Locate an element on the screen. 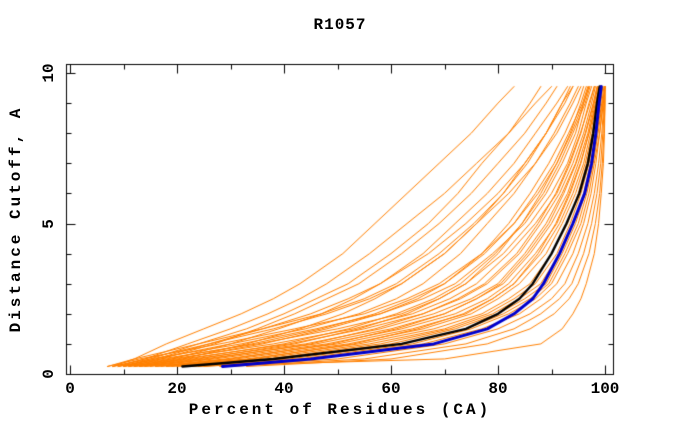 Image resolution: width=680 pixels, height=440 pixels. x-tick-label: 20 is located at coordinates (177, 389).